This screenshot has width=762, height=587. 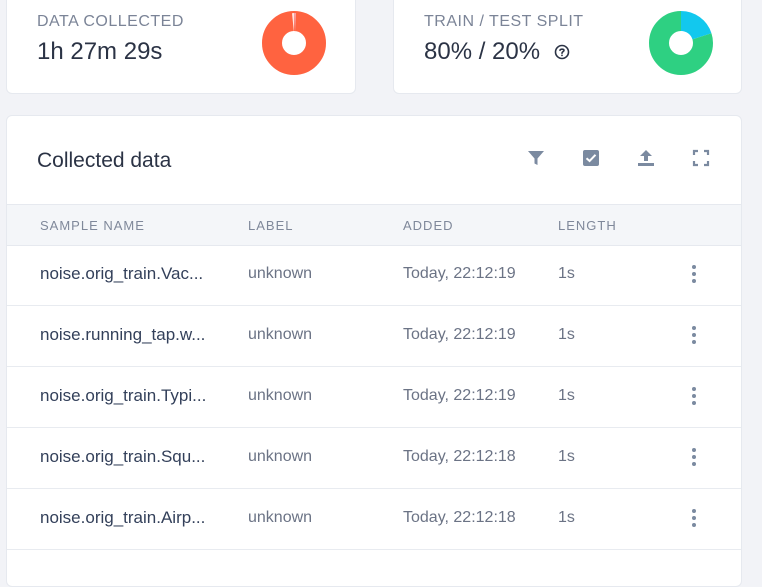 What do you see at coordinates (618, 158) in the screenshot?
I see `table-toolbar` at bounding box center [618, 158].